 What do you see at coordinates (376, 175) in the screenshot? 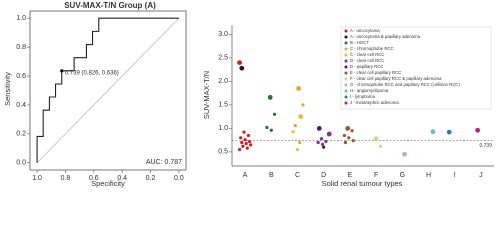
I see `x-tick-label: F` at bounding box center [376, 175].